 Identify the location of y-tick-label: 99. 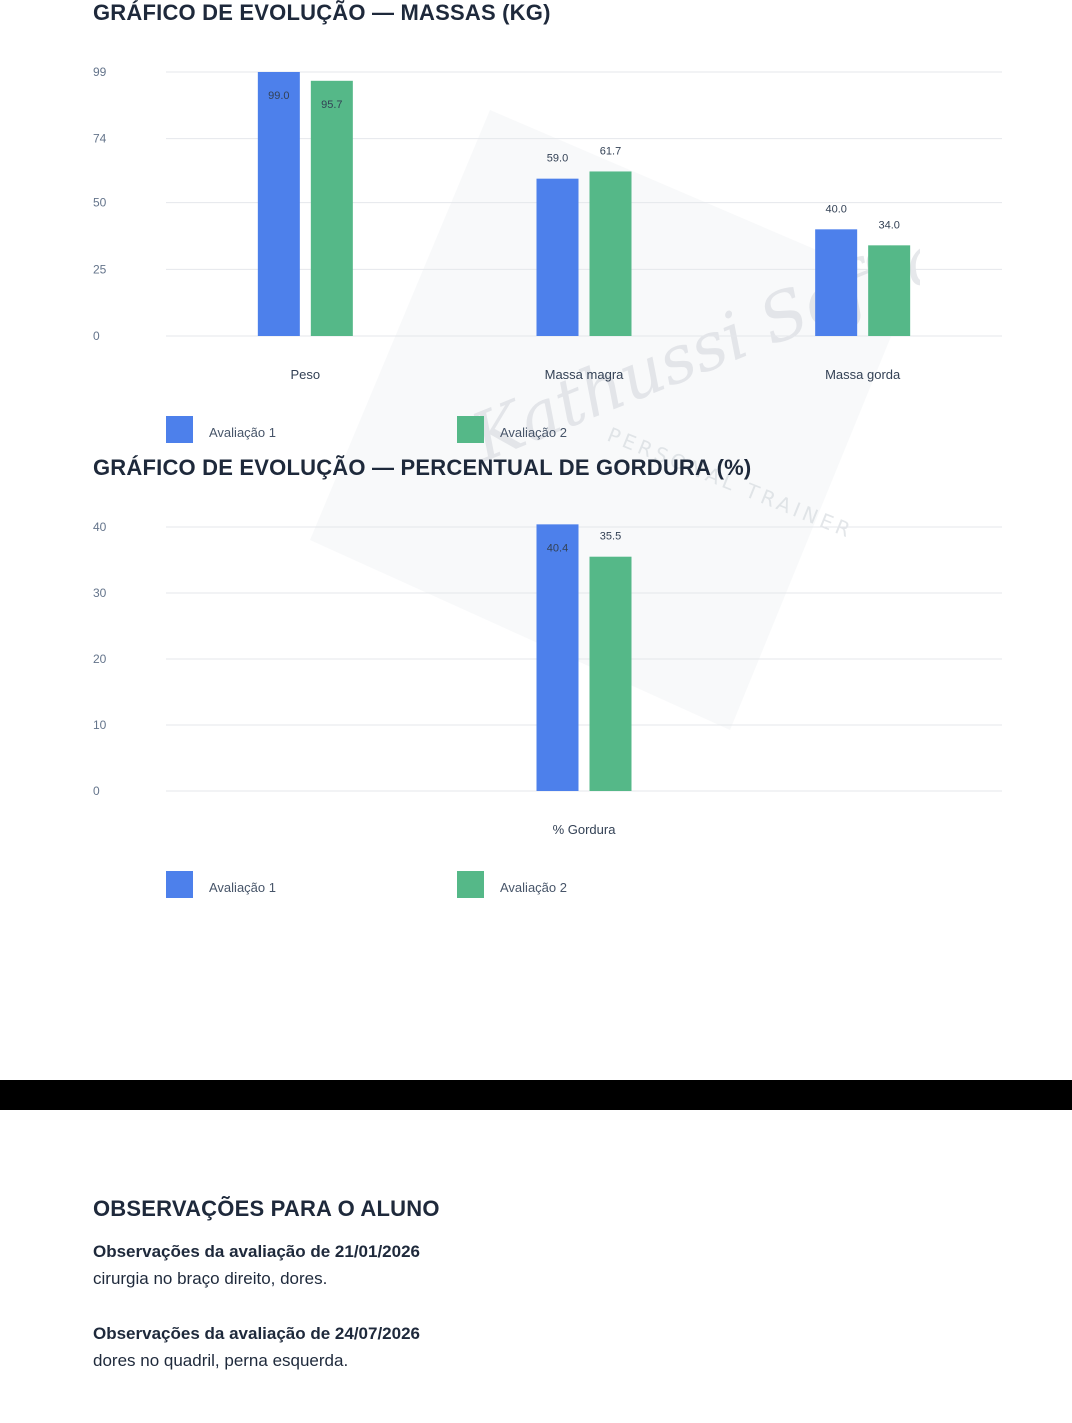
(100, 72).